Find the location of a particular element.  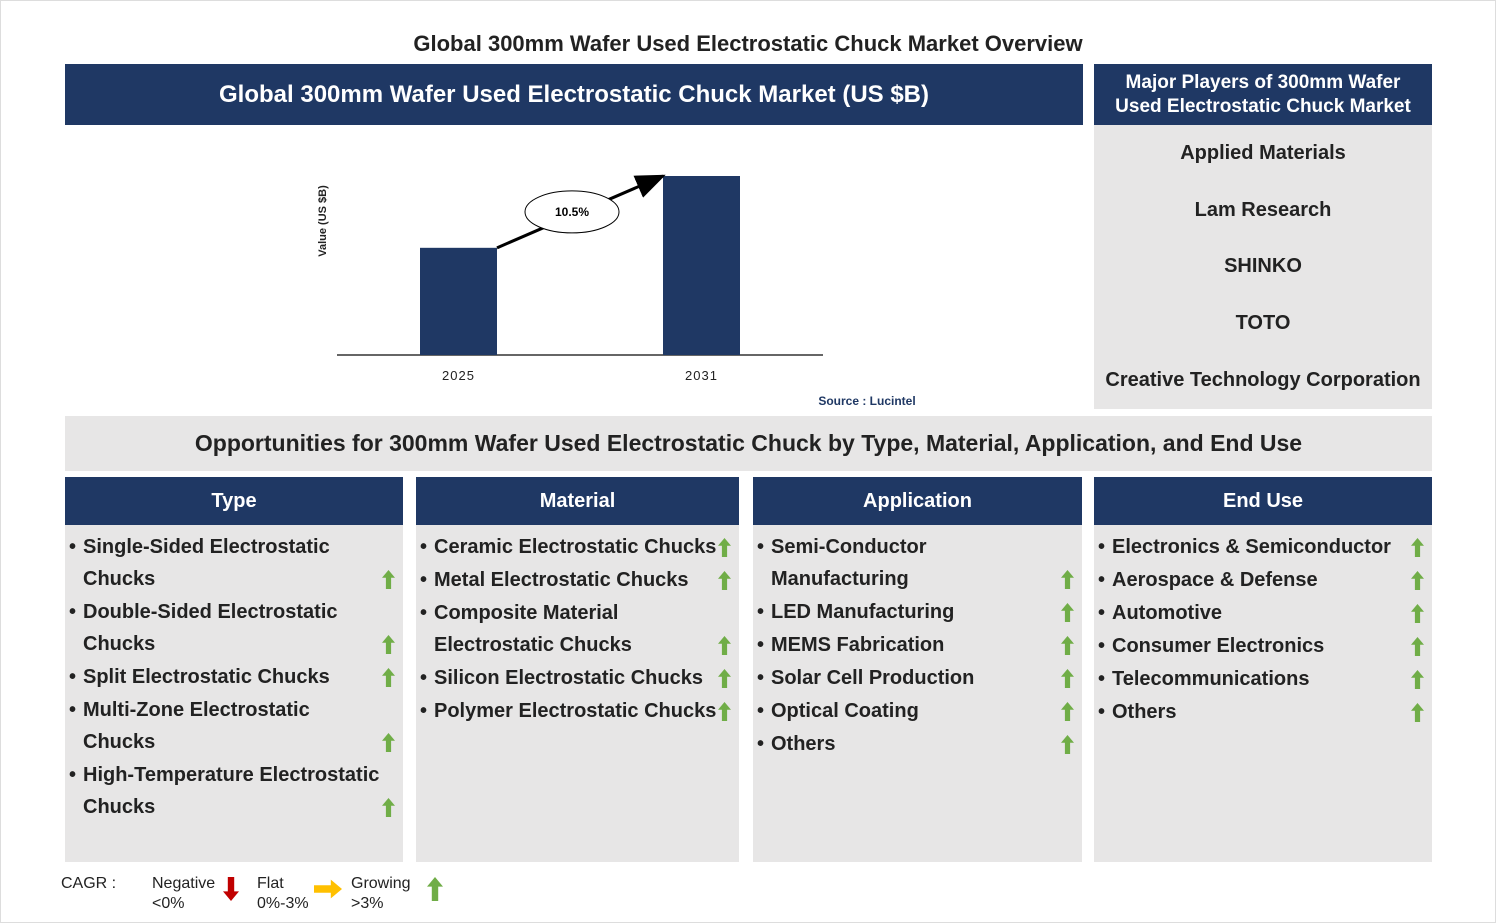

opportunity-item: • Optical Coating is located at coordinates (915, 711).